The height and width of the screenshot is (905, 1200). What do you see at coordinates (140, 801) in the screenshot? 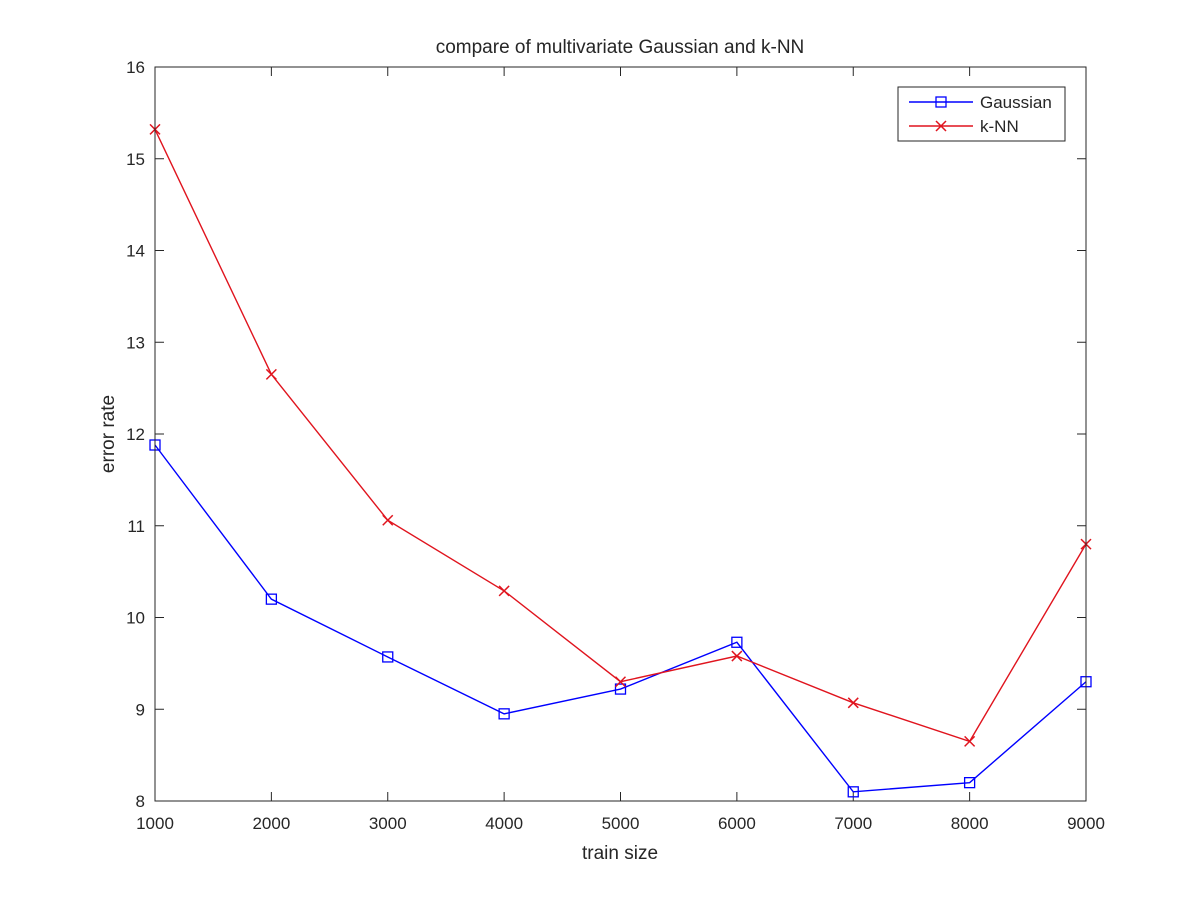
I see `y-tick-label: 8` at bounding box center [140, 801].